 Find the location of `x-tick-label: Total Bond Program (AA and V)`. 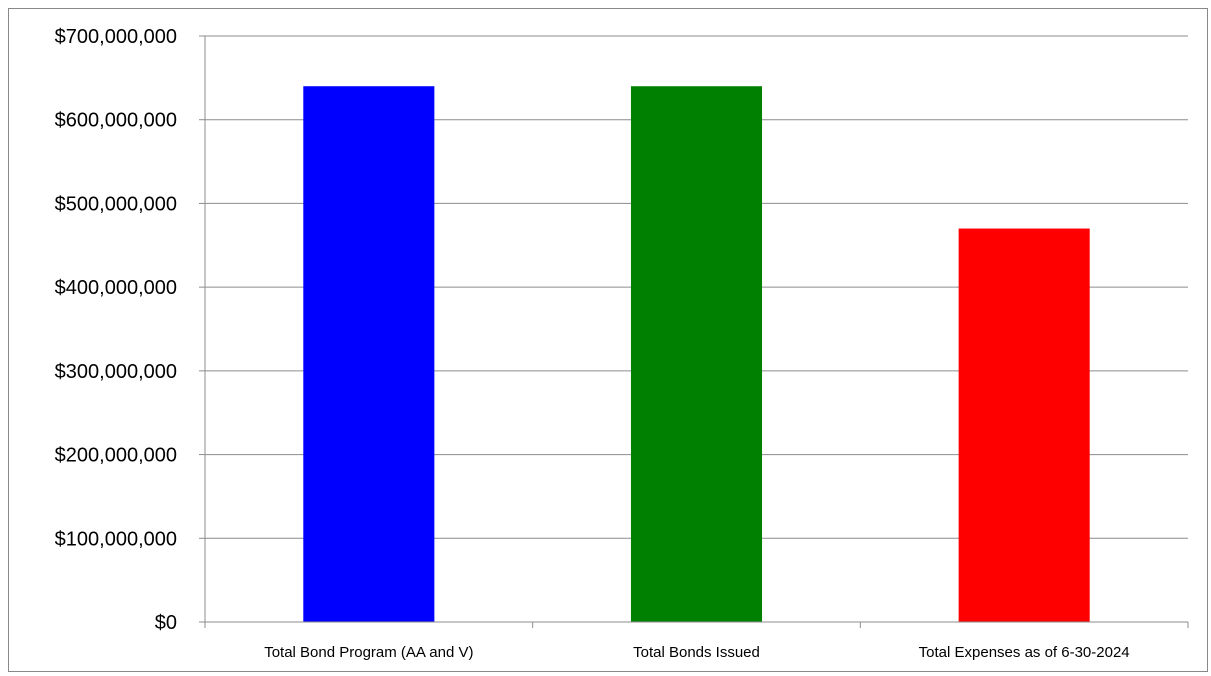

x-tick-label: Total Bond Program (AA and V) is located at coordinates (368, 652).